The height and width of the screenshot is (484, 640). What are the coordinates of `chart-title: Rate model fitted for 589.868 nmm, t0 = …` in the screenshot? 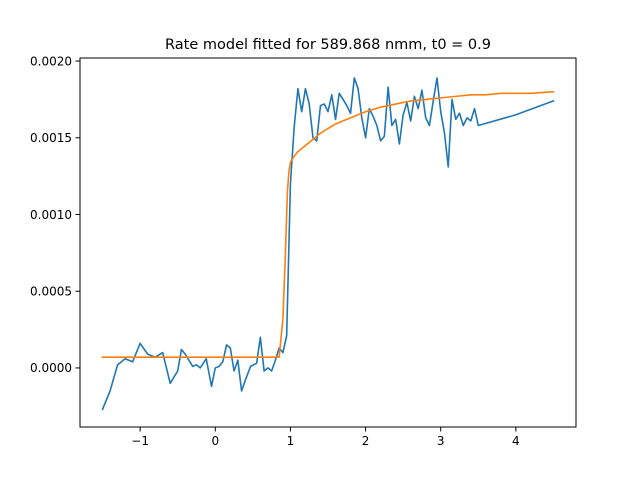 It's located at (328, 45).